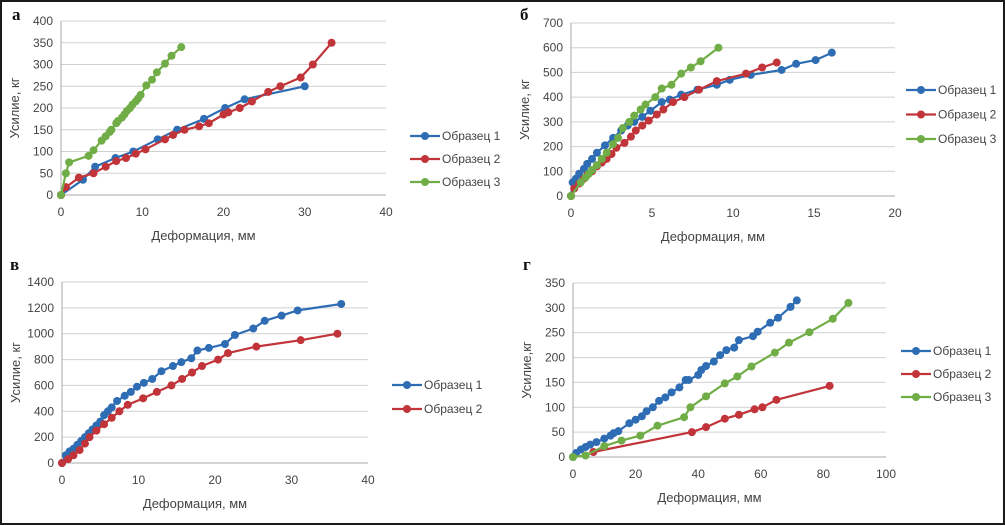  Describe the element at coordinates (636, 474) in the screenshot. I see `x-tick-label: 20` at that location.